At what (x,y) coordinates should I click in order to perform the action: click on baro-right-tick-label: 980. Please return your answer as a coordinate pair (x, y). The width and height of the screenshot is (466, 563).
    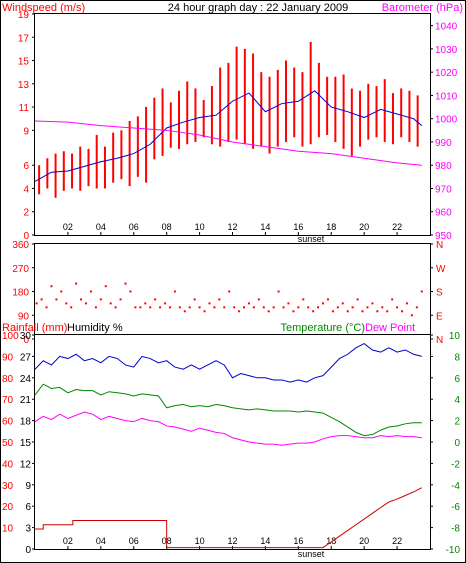
    Looking at the image, I should click on (443, 166).